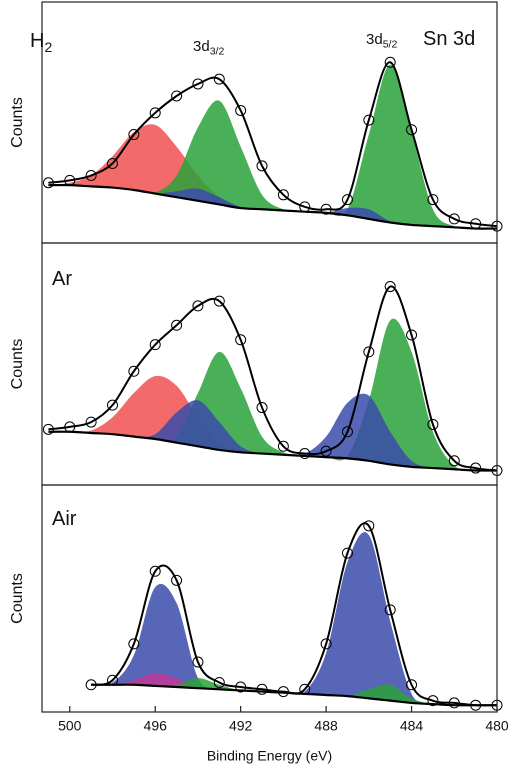 The height and width of the screenshot is (775, 513). I want to click on annotation-text: H, so click(37, 41).